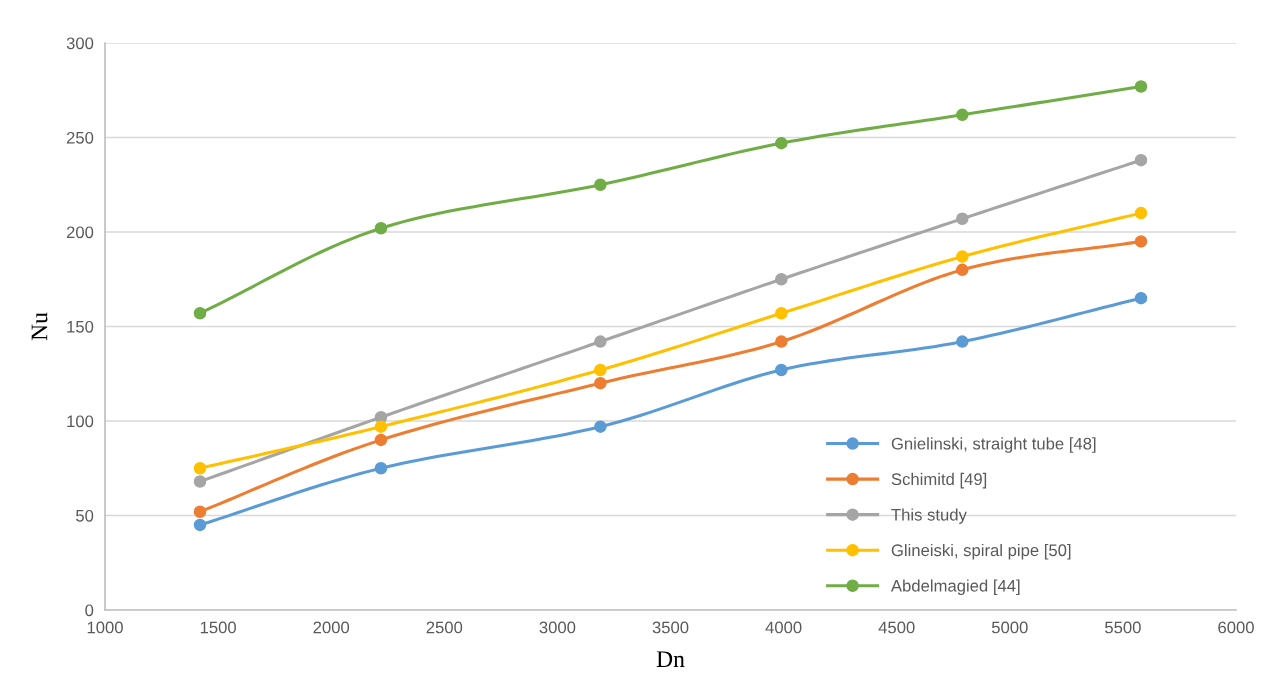  Describe the element at coordinates (981, 551) in the screenshot. I see `legend-label: Glineiski, spiral pipe [50]` at that location.